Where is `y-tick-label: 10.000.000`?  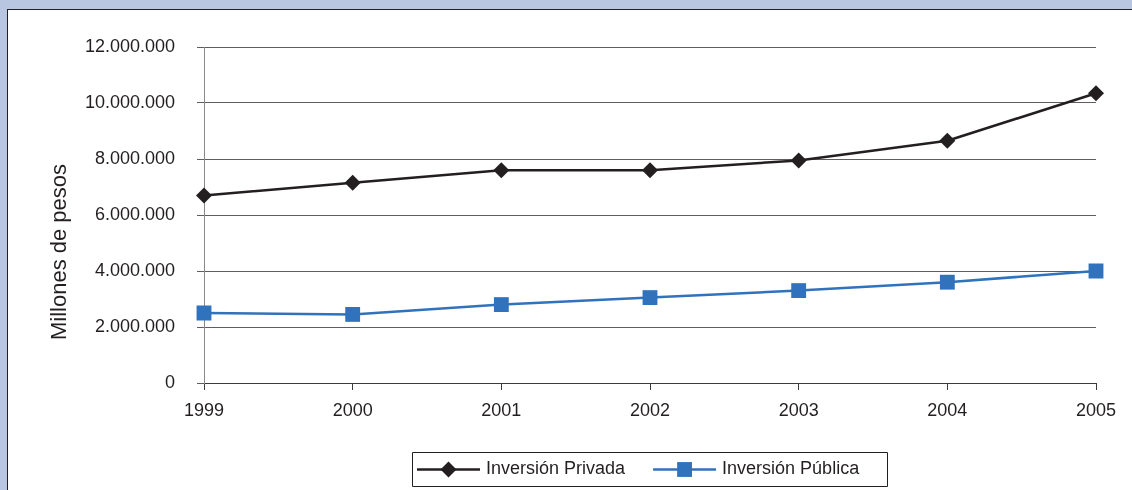 y-tick-label: 10.000.000 is located at coordinates (129, 101).